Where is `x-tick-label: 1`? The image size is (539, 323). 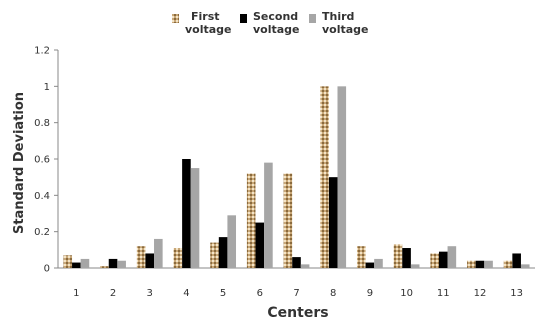 x-tick-label: 1 is located at coordinates (76, 293).